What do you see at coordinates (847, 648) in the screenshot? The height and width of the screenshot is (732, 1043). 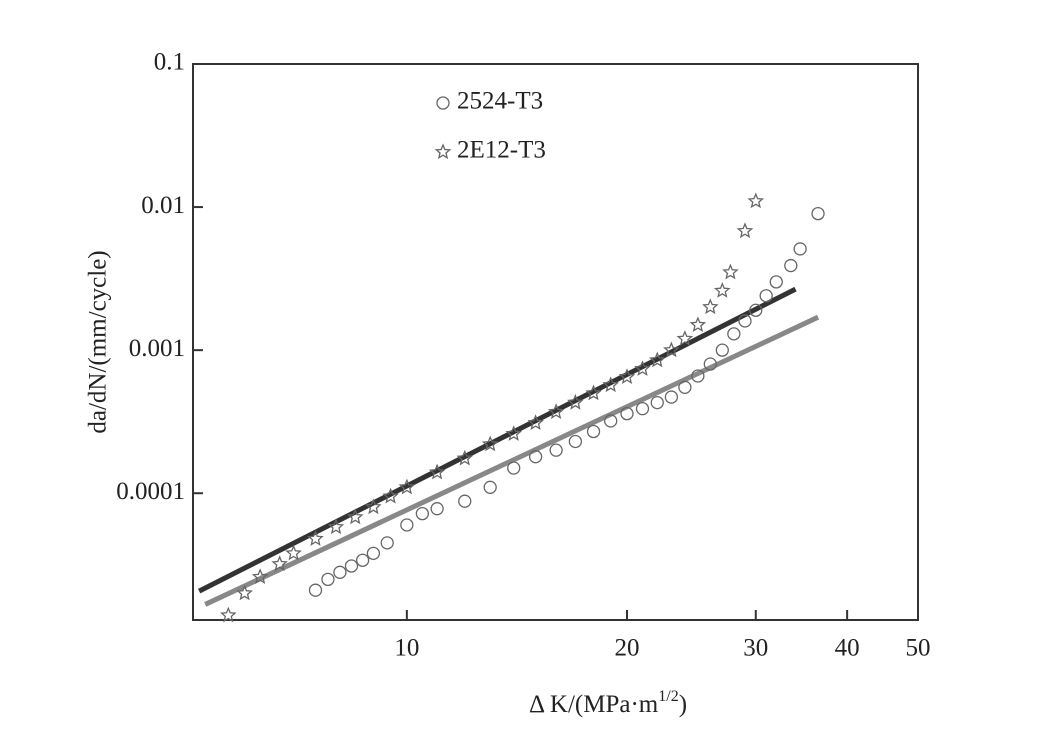 I see `x-tick-label: 40` at bounding box center [847, 648].